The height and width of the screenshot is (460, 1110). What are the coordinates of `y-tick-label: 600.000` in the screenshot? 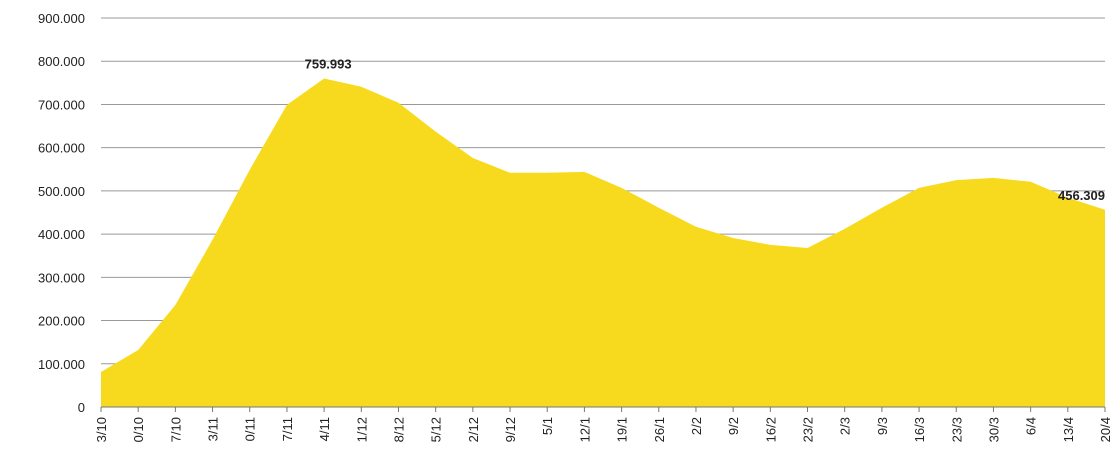 It's located at (61, 148).